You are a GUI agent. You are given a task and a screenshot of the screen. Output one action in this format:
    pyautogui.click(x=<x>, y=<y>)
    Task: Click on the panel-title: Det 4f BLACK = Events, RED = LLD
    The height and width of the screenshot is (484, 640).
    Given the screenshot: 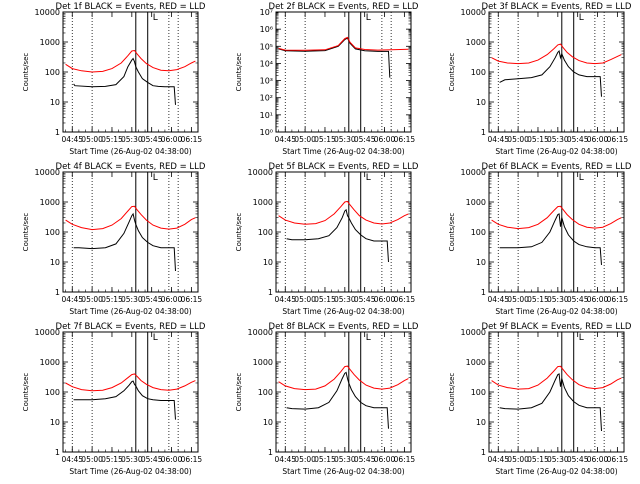 What is the action you would take?
    pyautogui.click(x=131, y=167)
    